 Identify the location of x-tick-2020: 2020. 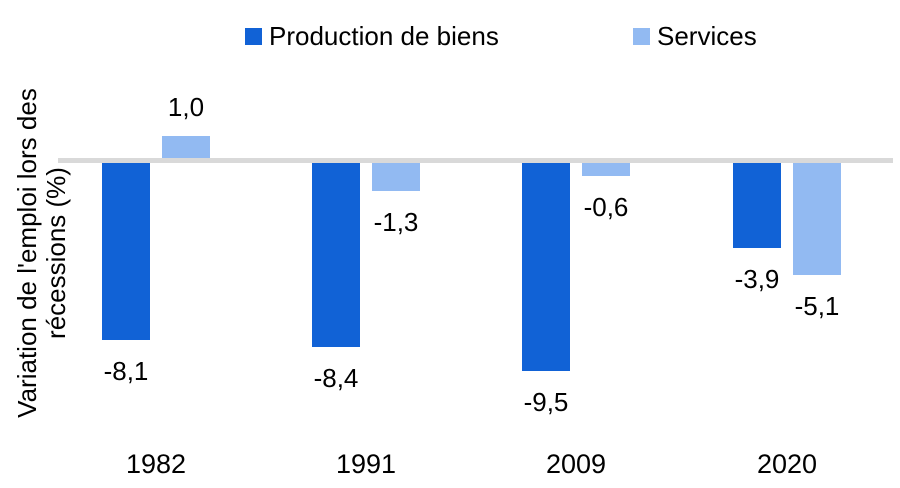
(787, 464).